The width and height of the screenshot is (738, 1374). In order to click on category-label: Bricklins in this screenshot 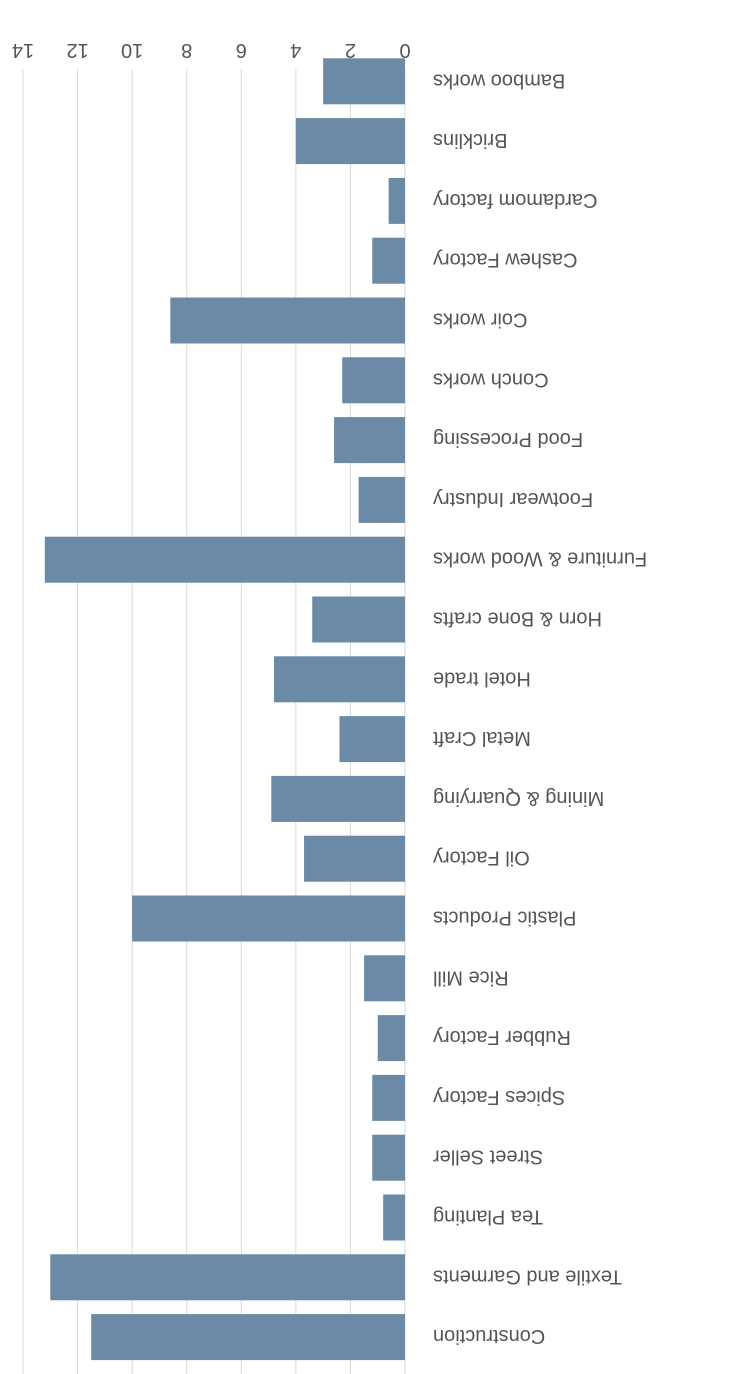, I will do `click(470, 140)`.